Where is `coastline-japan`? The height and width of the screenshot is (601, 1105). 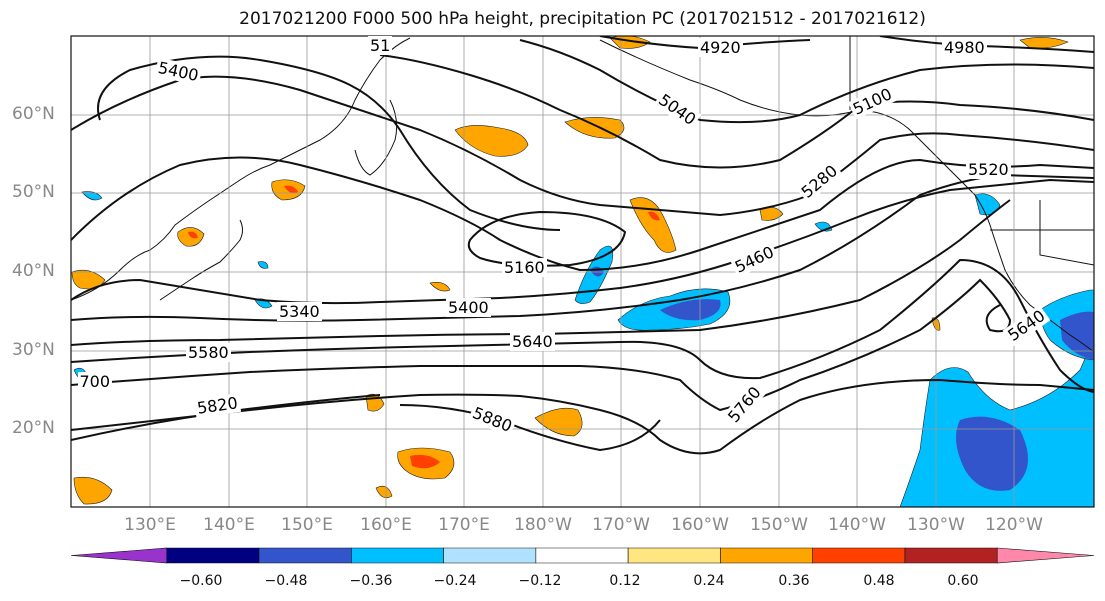 coastline-japan is located at coordinates (201, 260).